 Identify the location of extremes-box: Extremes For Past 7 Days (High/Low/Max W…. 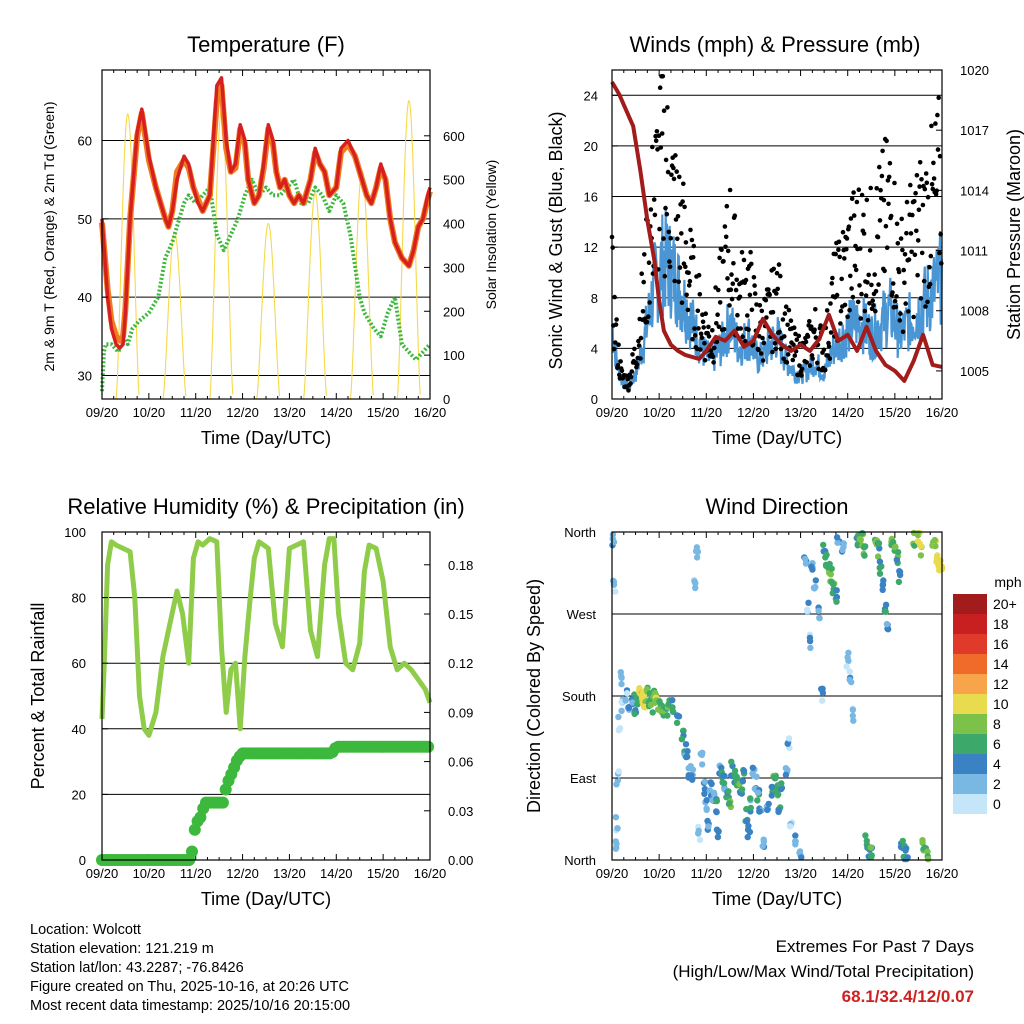
(823, 971).